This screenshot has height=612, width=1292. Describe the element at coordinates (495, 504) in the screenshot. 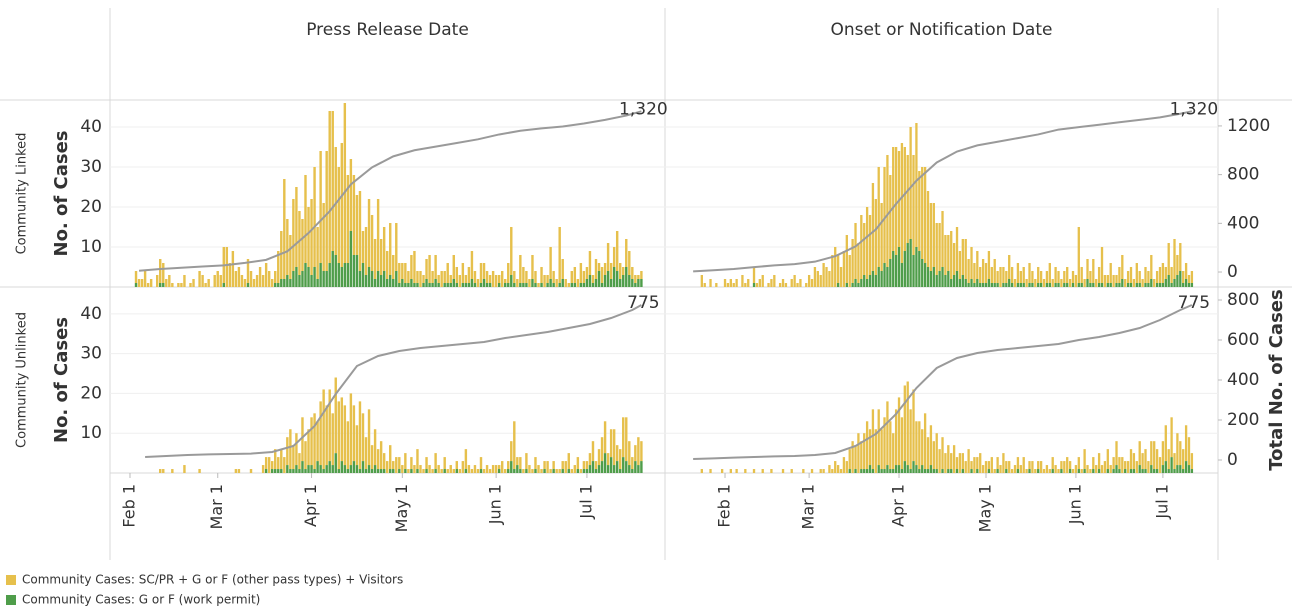

I see `x-tick-label: Jun 1` at that location.